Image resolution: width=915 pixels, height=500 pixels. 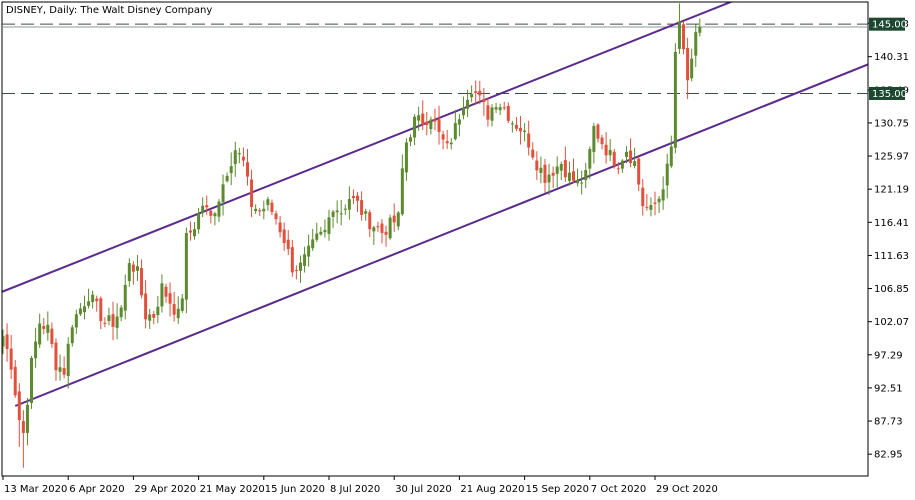 I want to click on x-tick-label: 6 Apr 2020, so click(x=96, y=489).